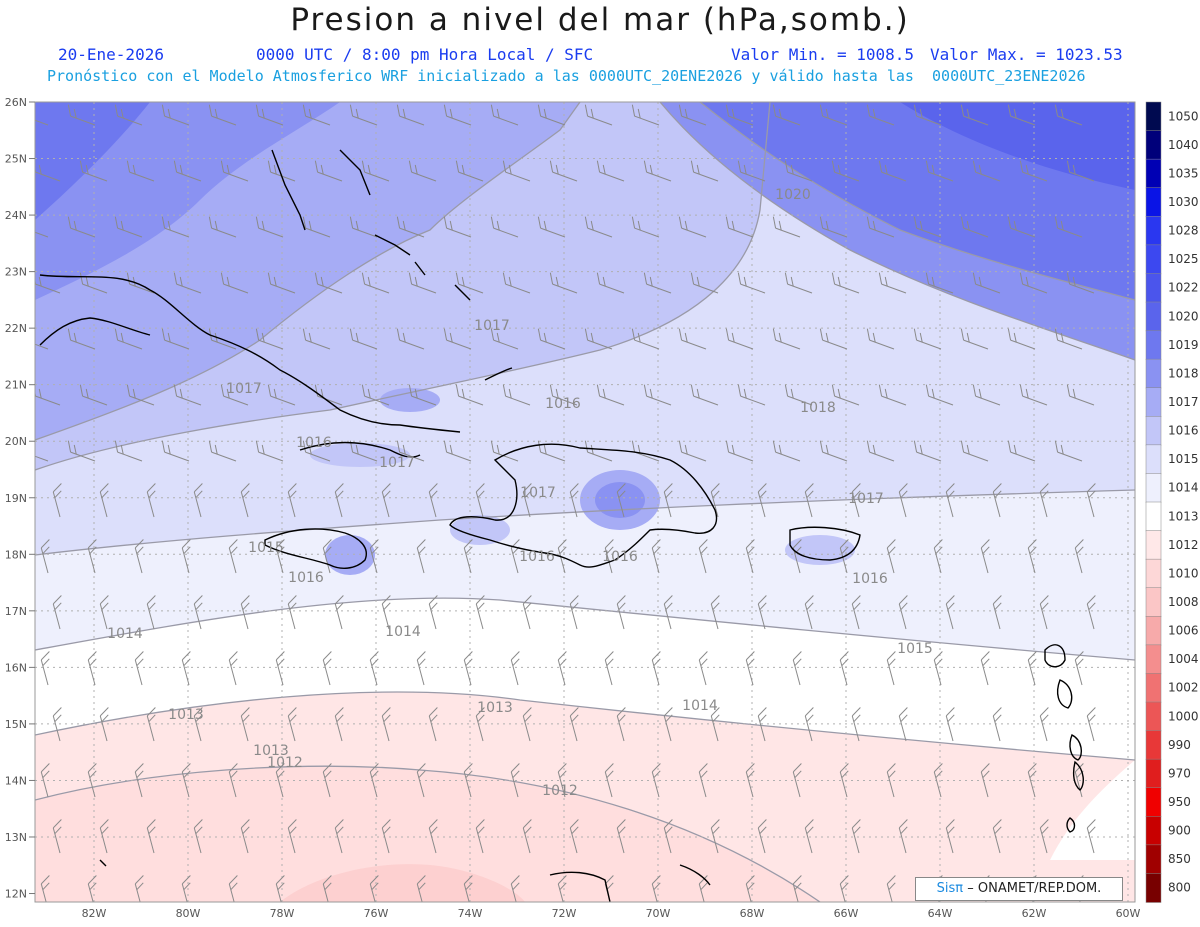  Describe the element at coordinates (1183, 145) in the screenshot. I see `colorbar-label: 1040` at that location.